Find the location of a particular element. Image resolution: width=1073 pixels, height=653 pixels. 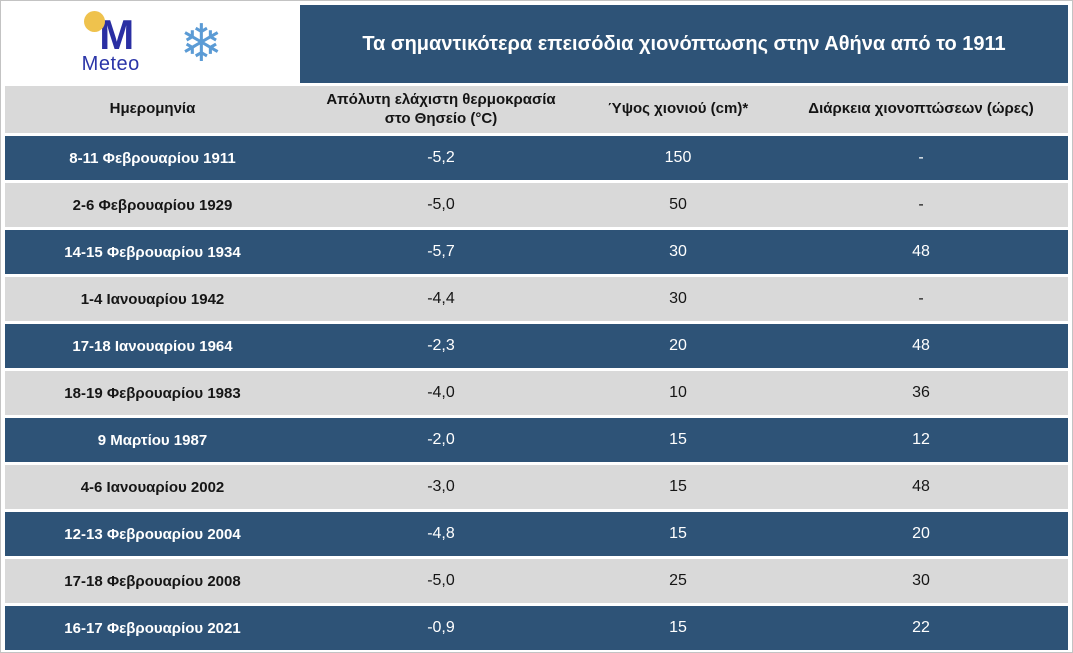

table-row: 8-11 Φεβρουαρίου 1911 -5,2 150 - is located at coordinates (536, 158).